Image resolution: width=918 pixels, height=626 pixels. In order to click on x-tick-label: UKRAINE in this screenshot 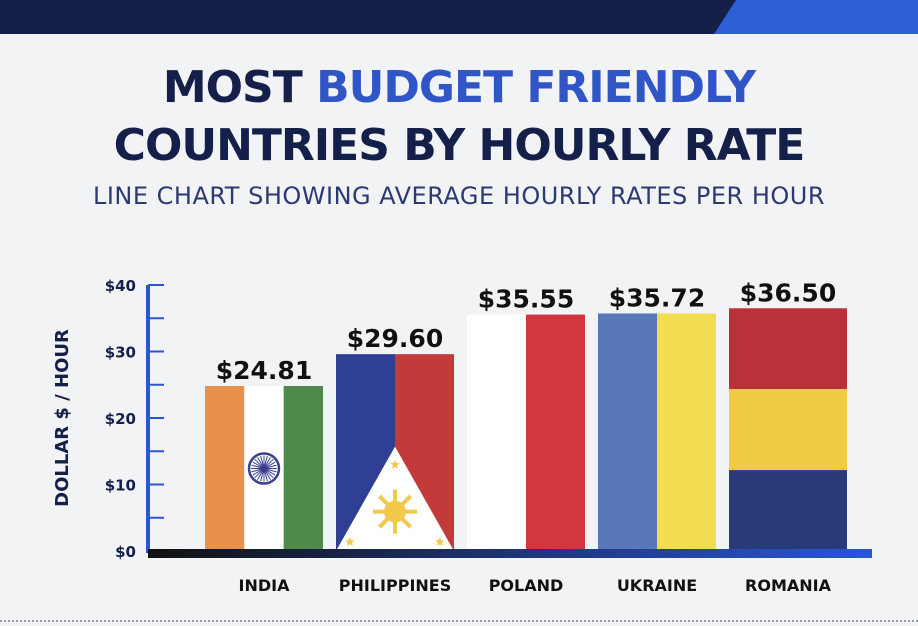, I will do `click(657, 585)`.